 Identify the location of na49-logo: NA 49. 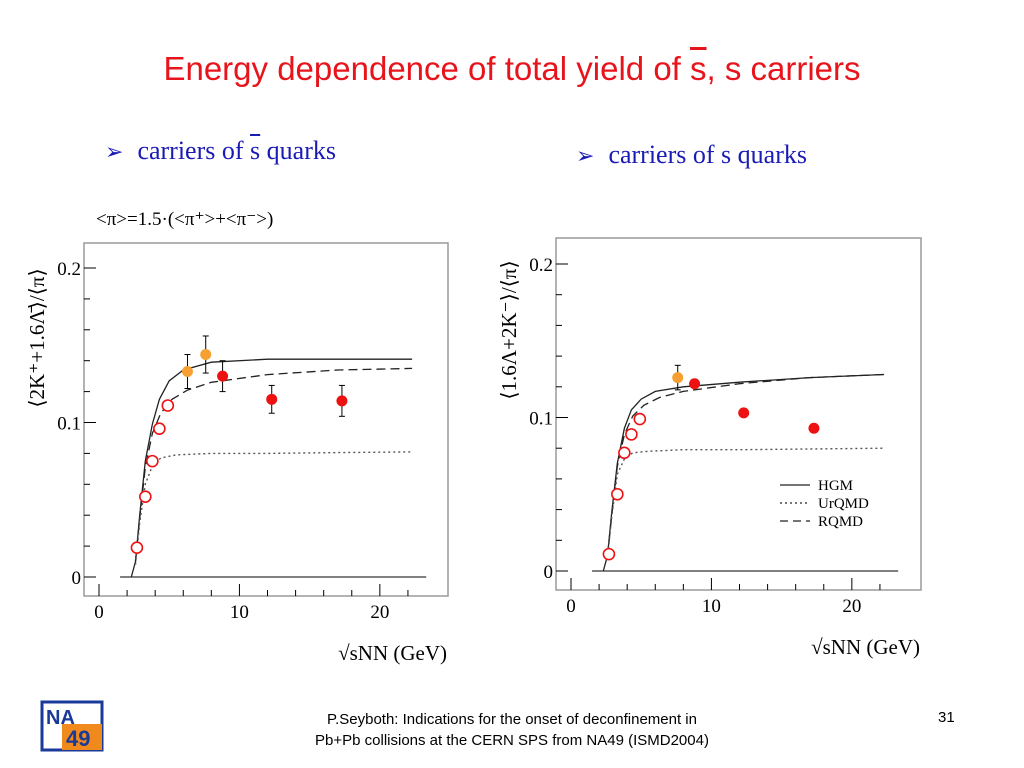
(72, 726).